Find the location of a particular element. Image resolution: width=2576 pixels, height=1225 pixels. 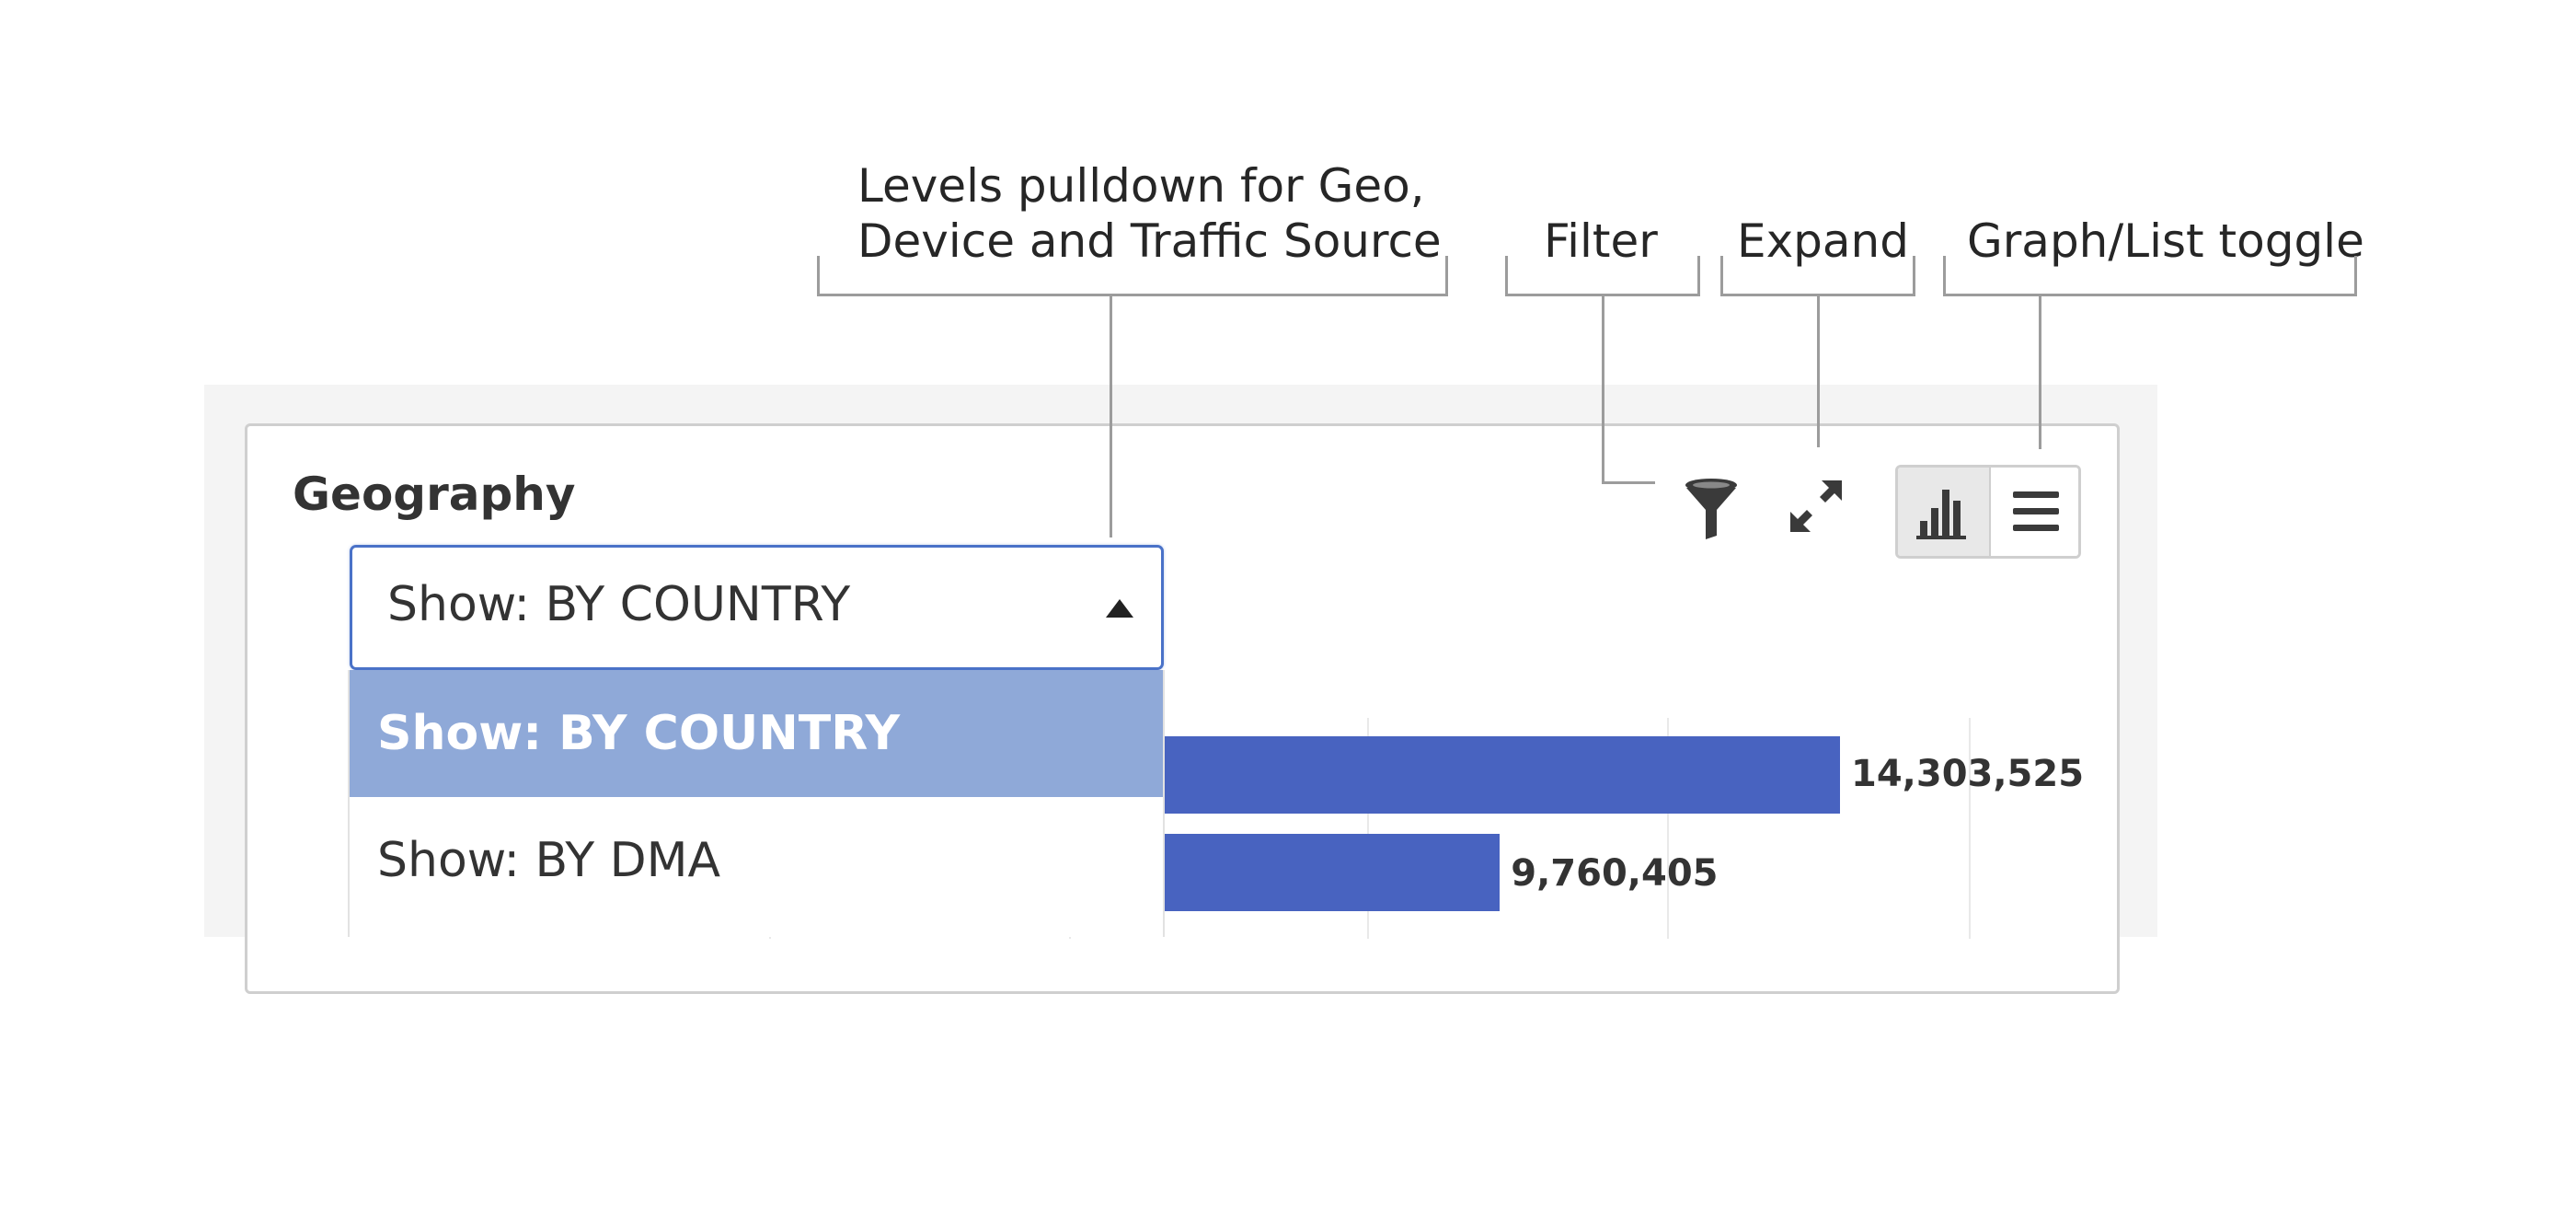

callout-leader-levels is located at coordinates (1111, 416).